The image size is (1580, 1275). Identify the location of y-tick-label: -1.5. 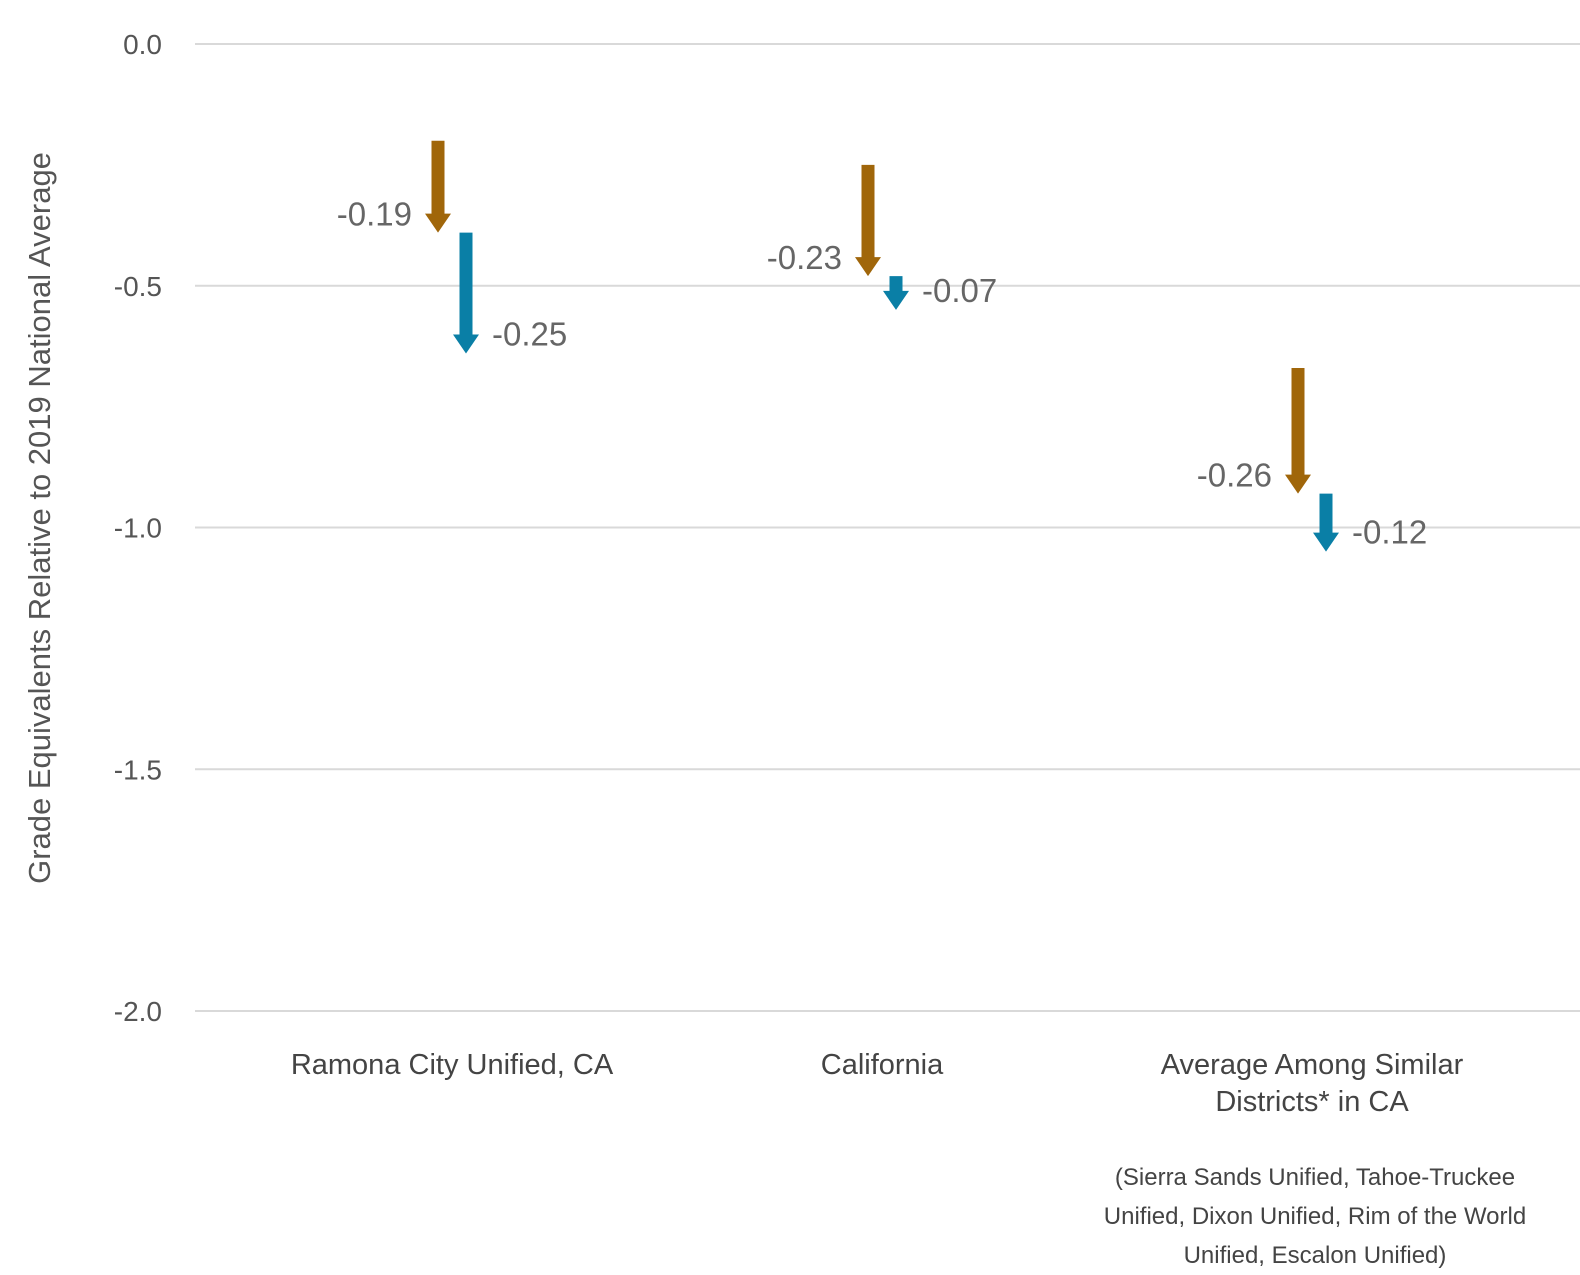
(138, 769).